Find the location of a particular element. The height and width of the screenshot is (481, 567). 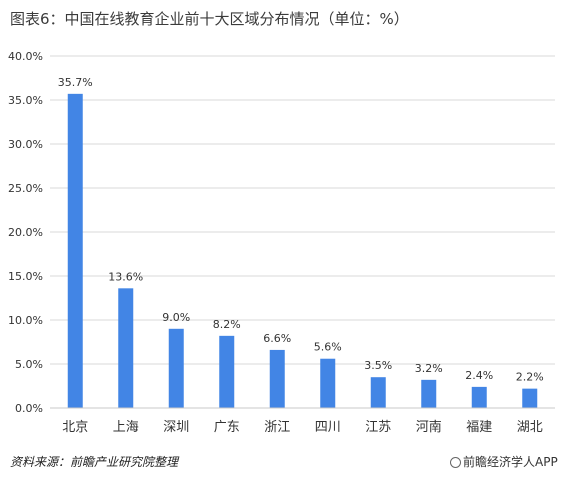

y-tick-label: 30.0% is located at coordinates (25, 144).